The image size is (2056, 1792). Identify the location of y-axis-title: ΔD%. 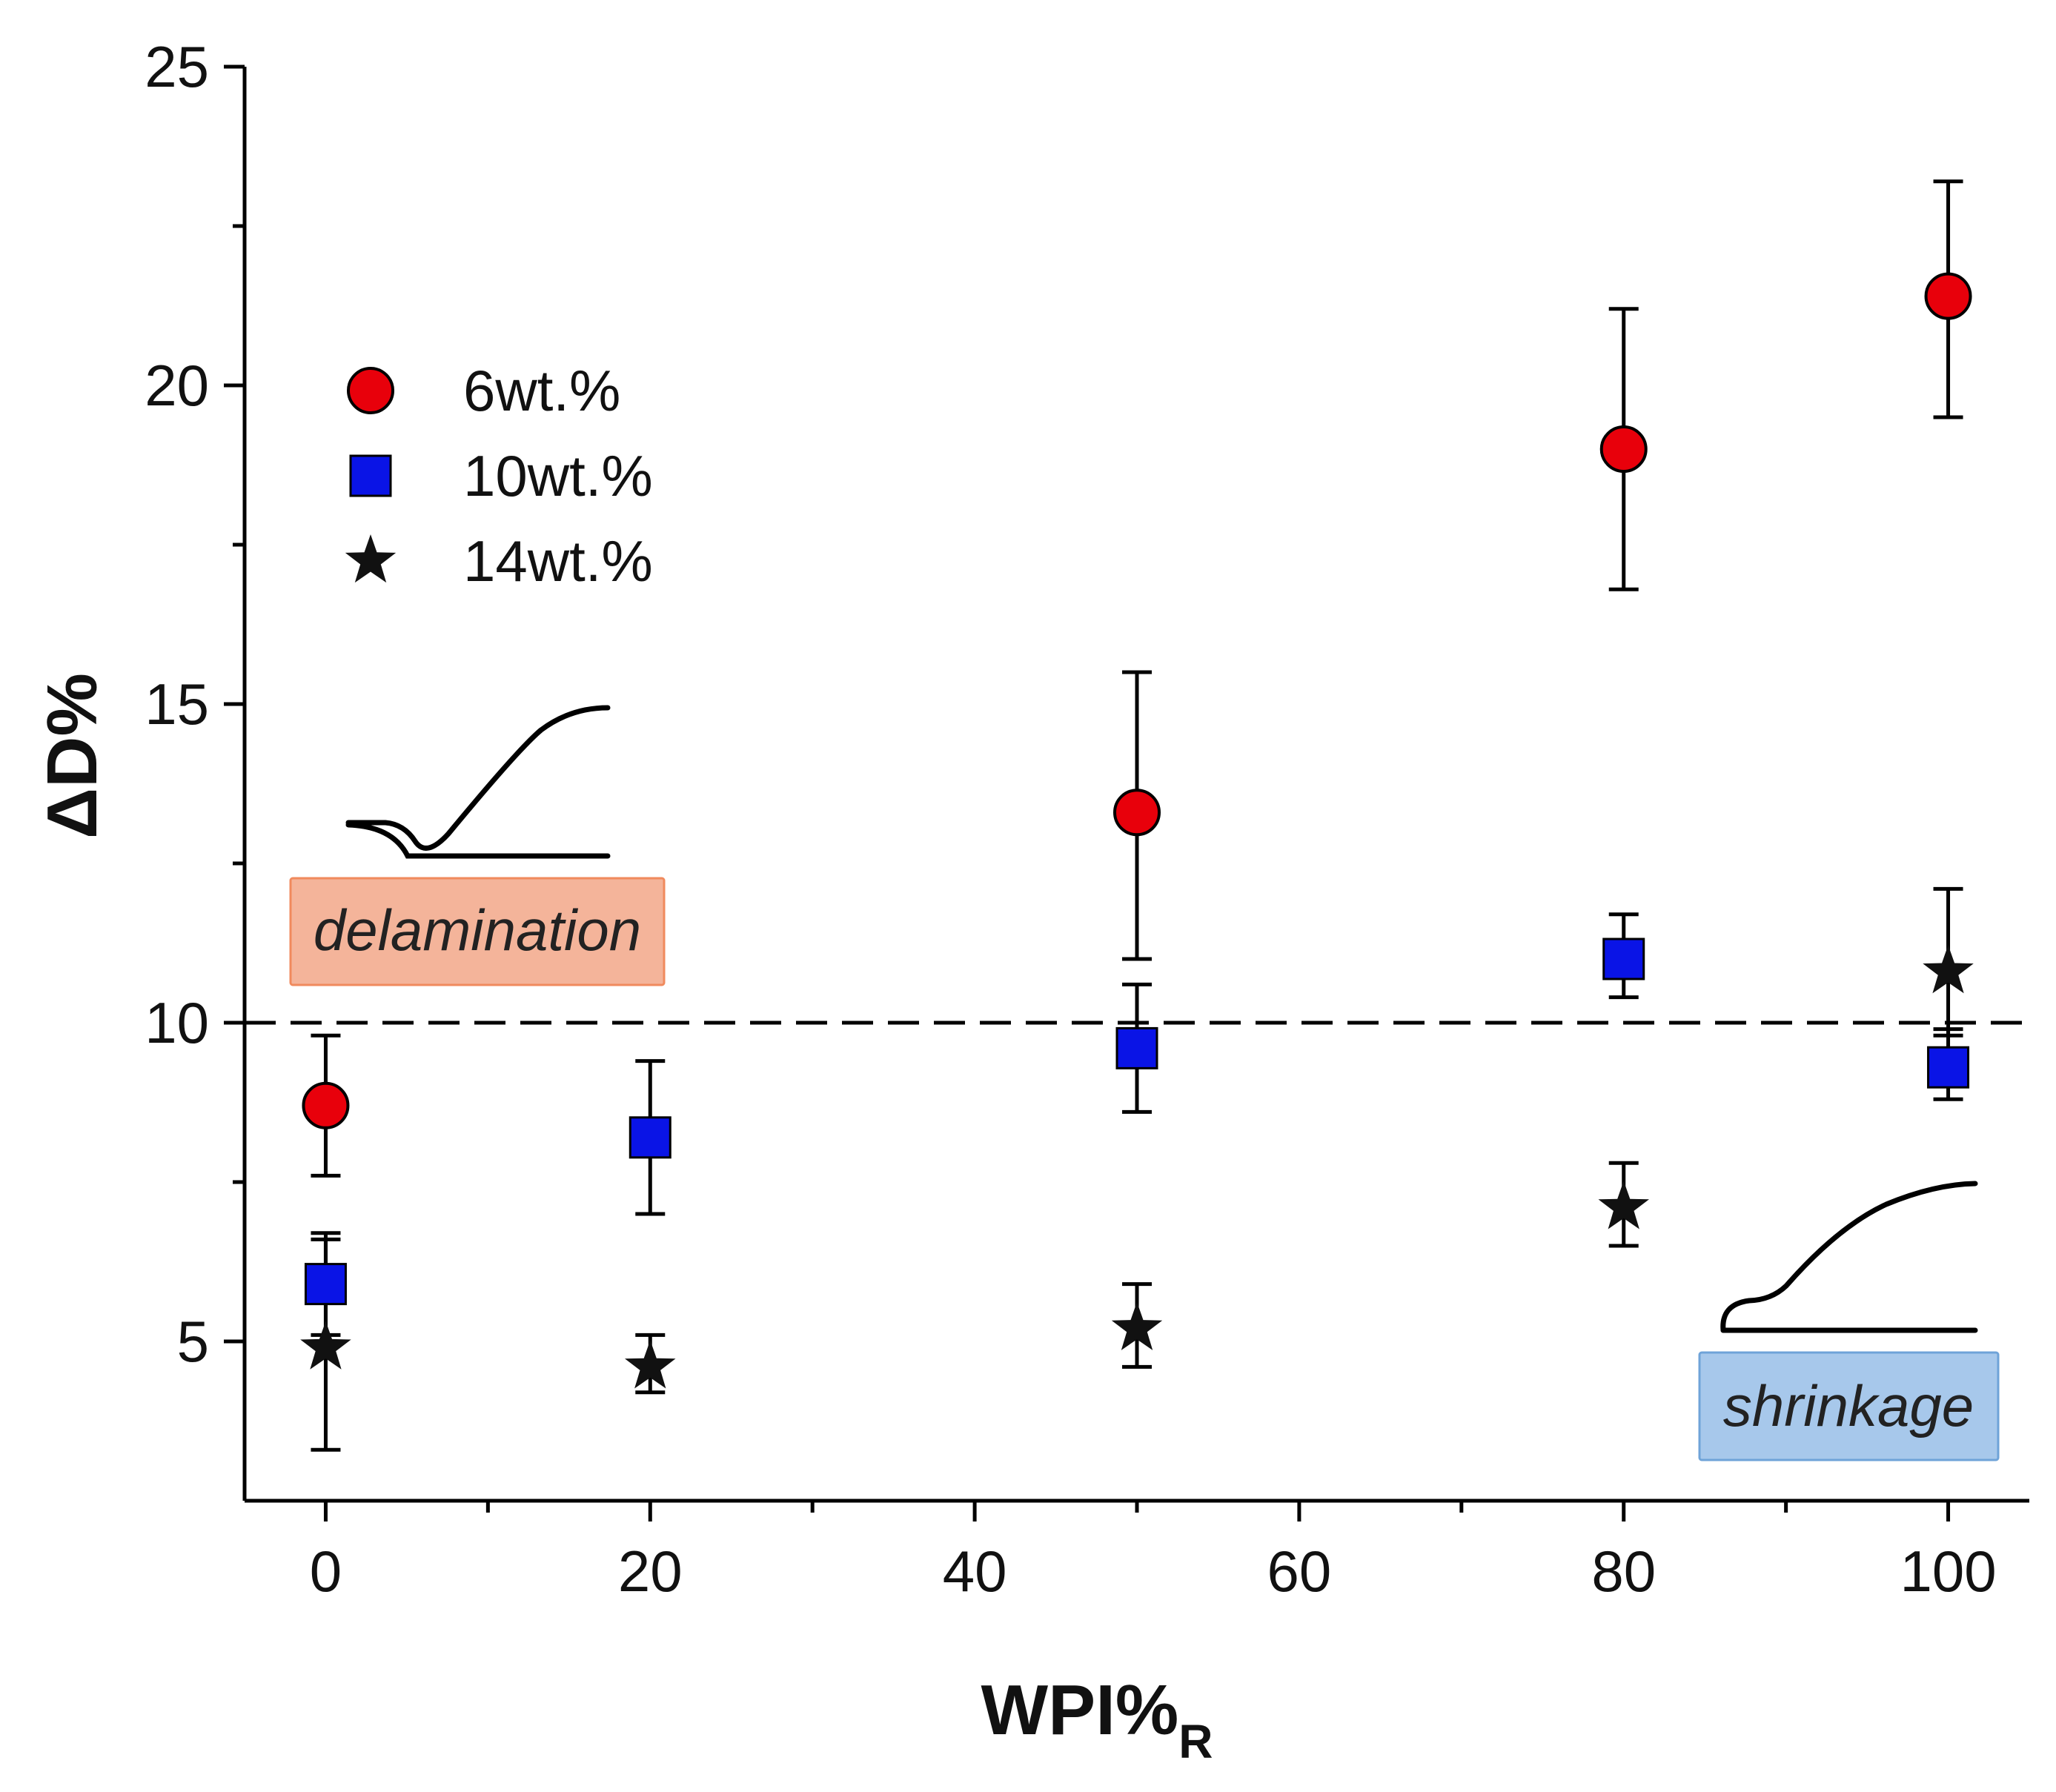
(72, 756).